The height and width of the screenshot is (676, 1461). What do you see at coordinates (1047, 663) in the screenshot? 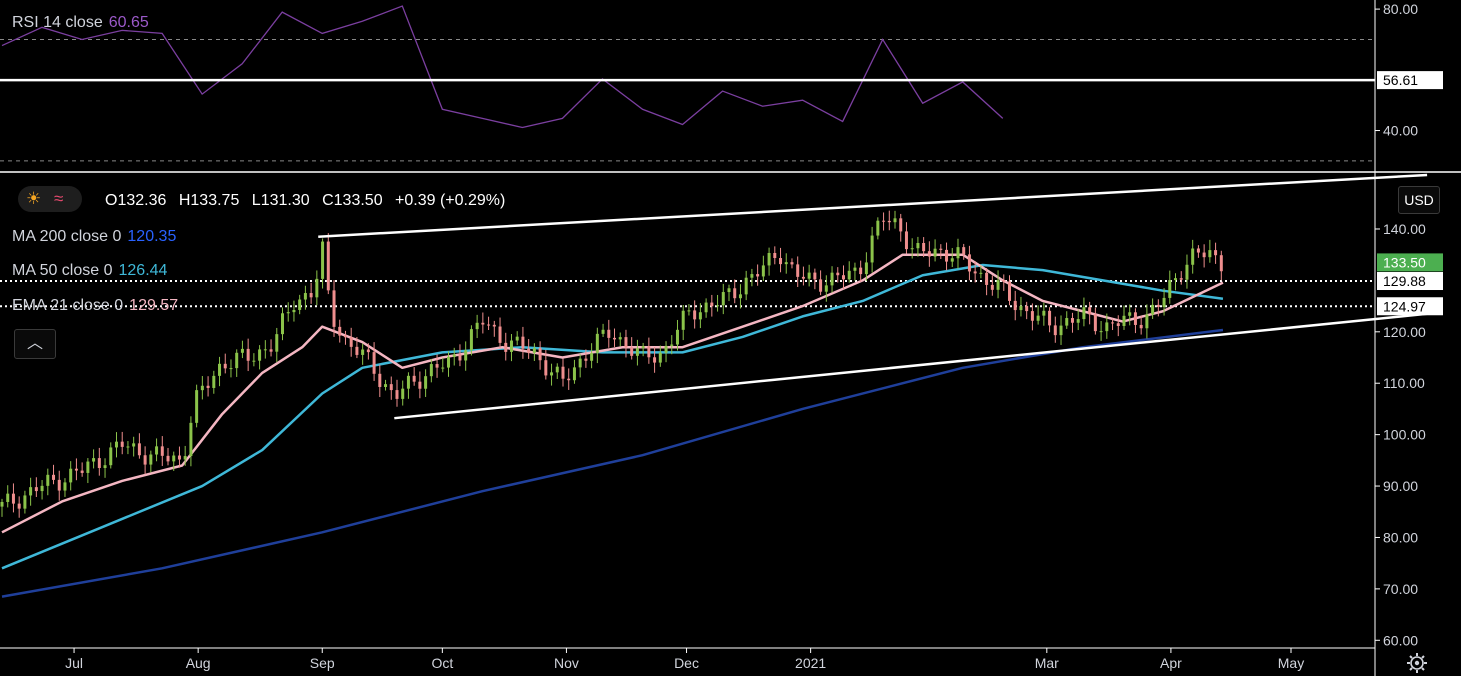
I see `time-tick-label: Mar` at bounding box center [1047, 663].